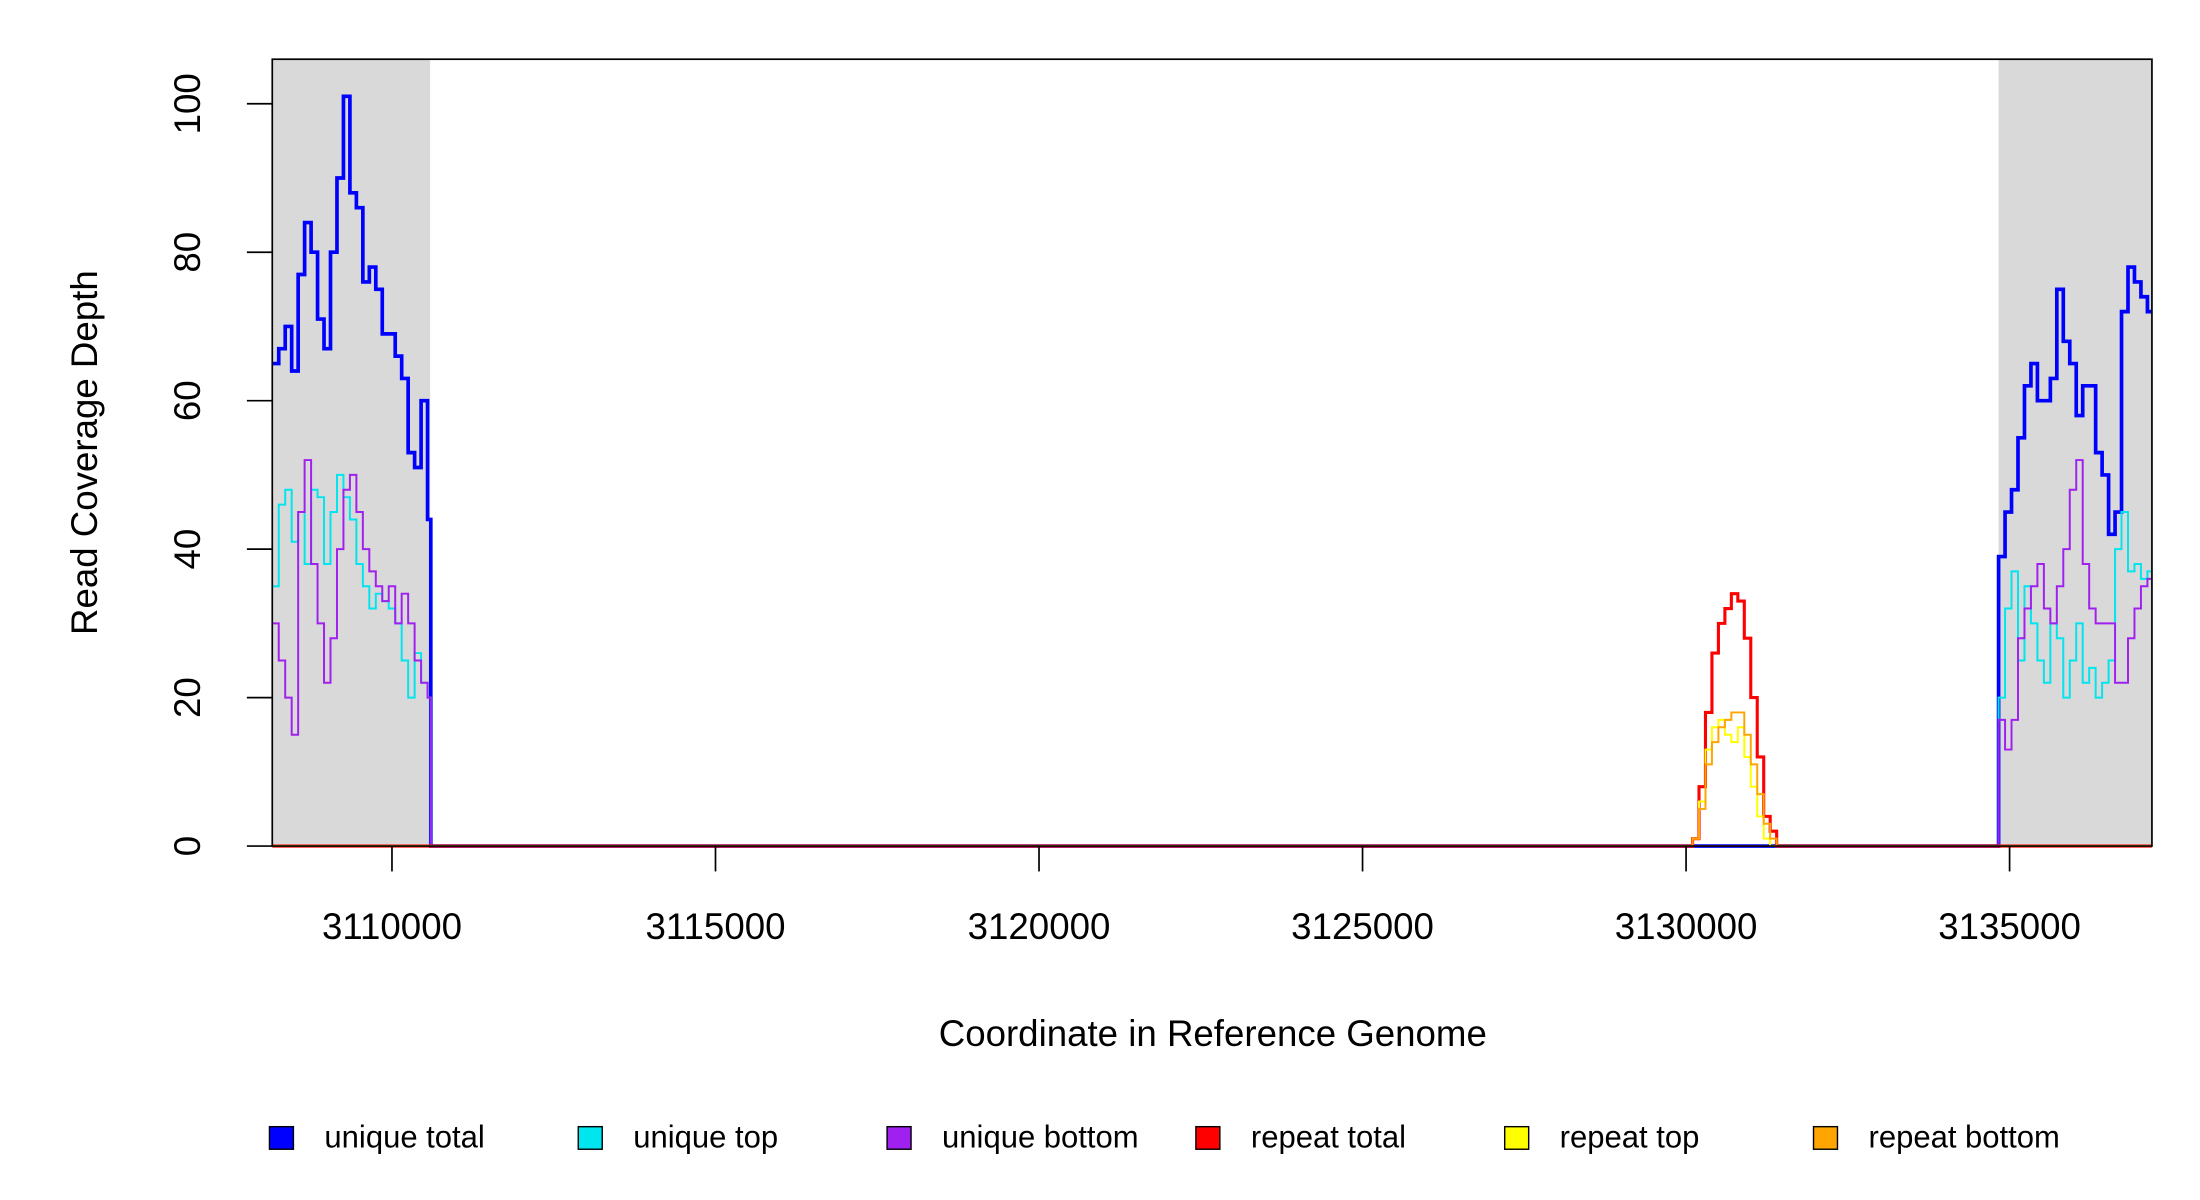 This screenshot has width=2200, height=1200. Describe the element at coordinates (705, 1137) in the screenshot. I see `legend-label: unique top` at that location.